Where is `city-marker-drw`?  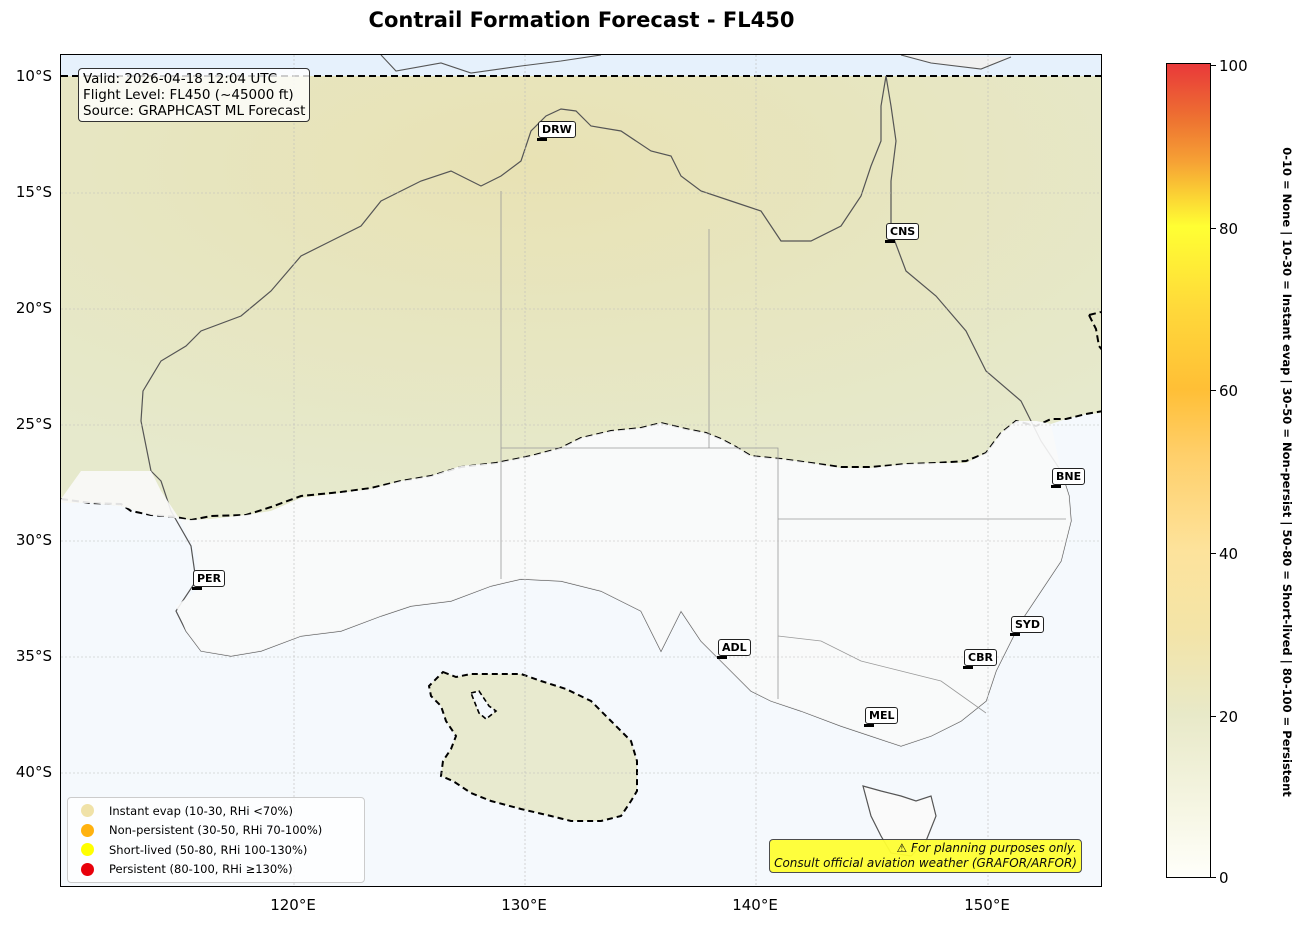 city-marker-drw is located at coordinates (542, 139).